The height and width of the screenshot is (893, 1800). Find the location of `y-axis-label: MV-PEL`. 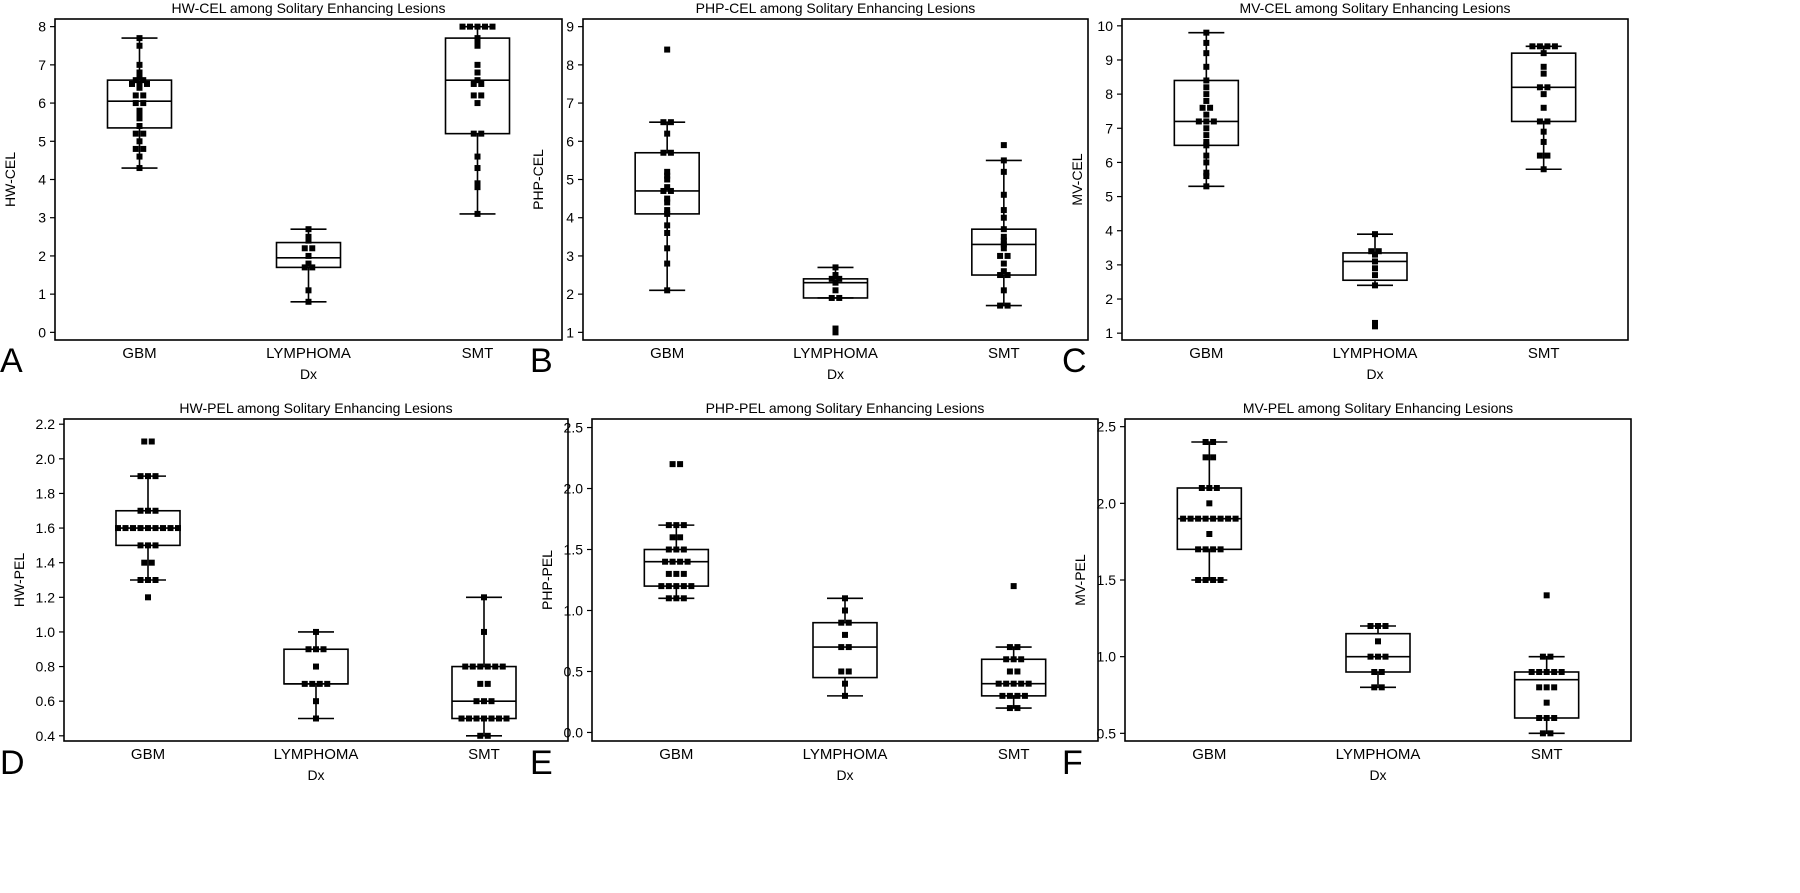

y-axis-label: MV-PEL is located at coordinates (1080, 580).